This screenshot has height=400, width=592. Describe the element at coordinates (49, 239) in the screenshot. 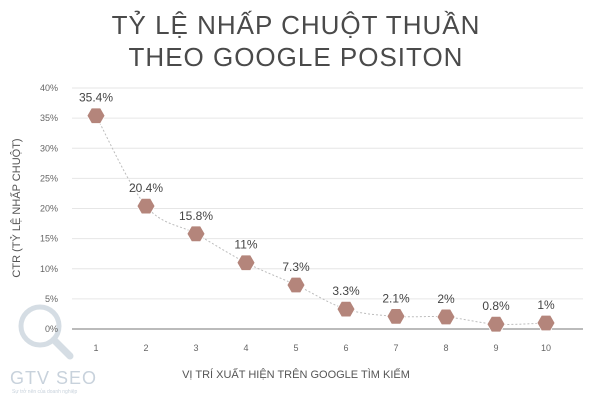

I see `y-tick-label: 15%` at that location.